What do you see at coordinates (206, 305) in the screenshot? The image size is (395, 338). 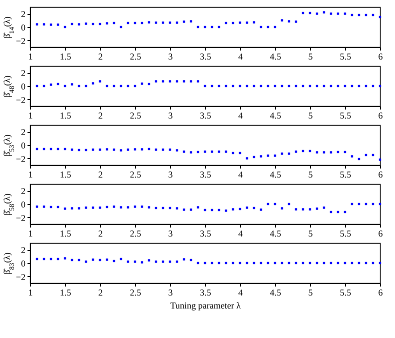 I see `x-axis-title: Tuning parameter λ` at bounding box center [206, 305].